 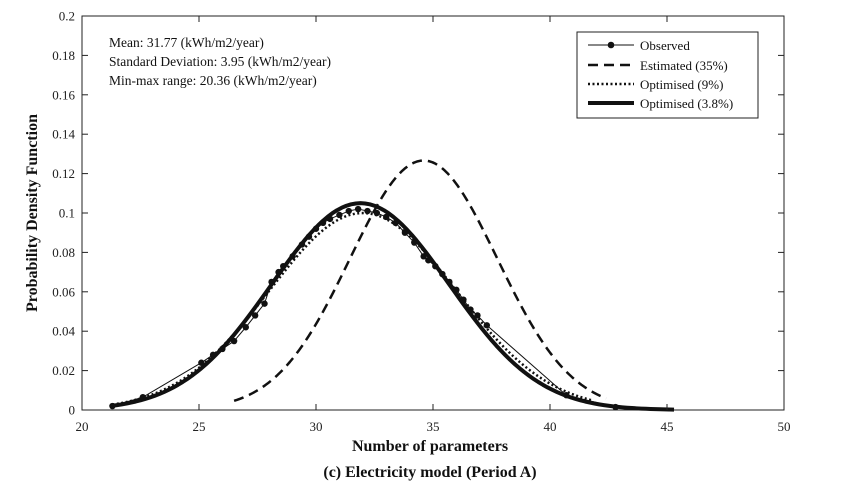 What do you see at coordinates (63, 94) in the screenshot?
I see `y-tick-label: 0.16` at bounding box center [63, 94].